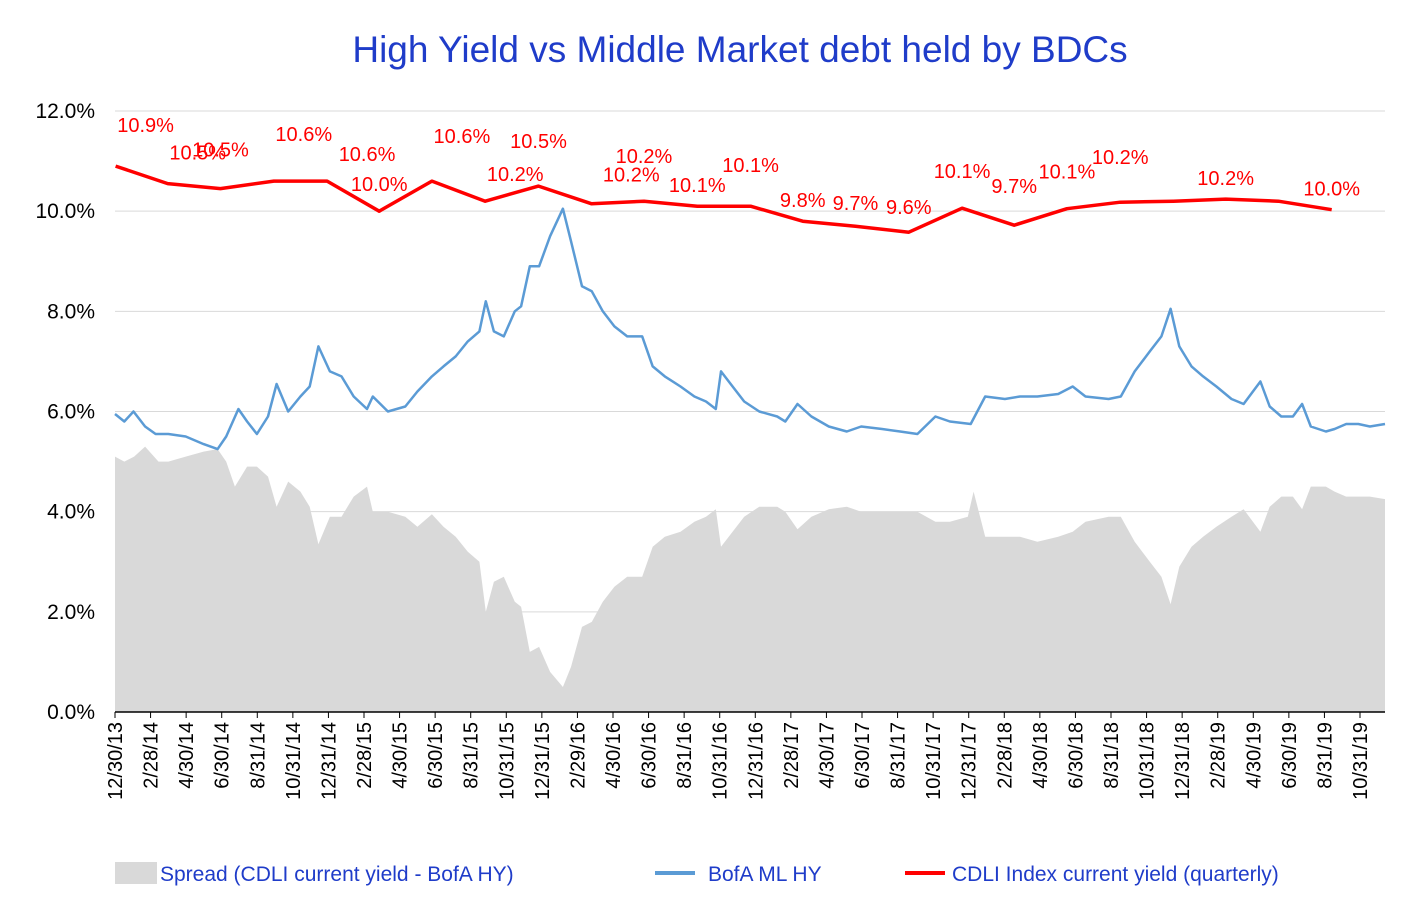 This screenshot has height=918, width=1408. I want to click on x-tick-label: 6/30/16, so click(650, 755).